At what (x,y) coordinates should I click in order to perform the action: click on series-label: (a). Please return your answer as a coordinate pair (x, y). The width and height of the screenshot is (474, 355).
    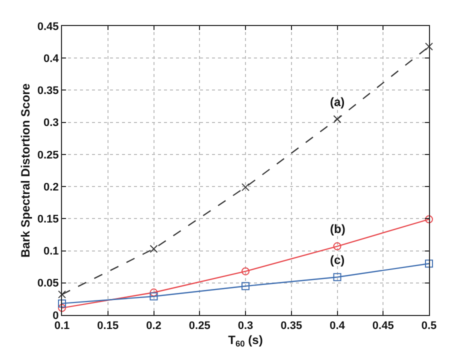
    Looking at the image, I should click on (337, 102).